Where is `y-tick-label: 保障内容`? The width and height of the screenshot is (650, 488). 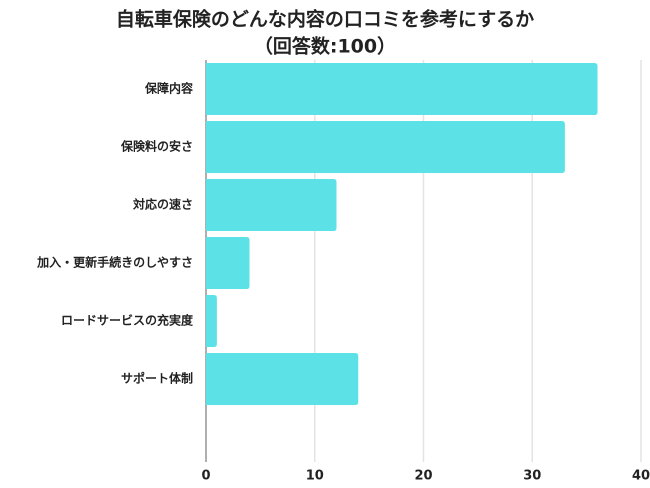 y-tick-label: 保障内容 is located at coordinates (168, 88).